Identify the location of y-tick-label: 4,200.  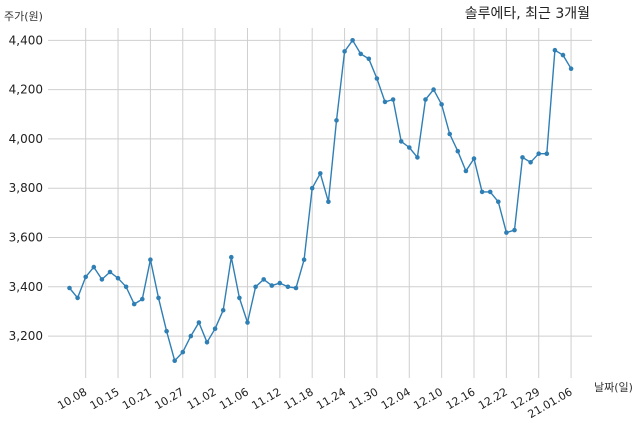
(26, 90).